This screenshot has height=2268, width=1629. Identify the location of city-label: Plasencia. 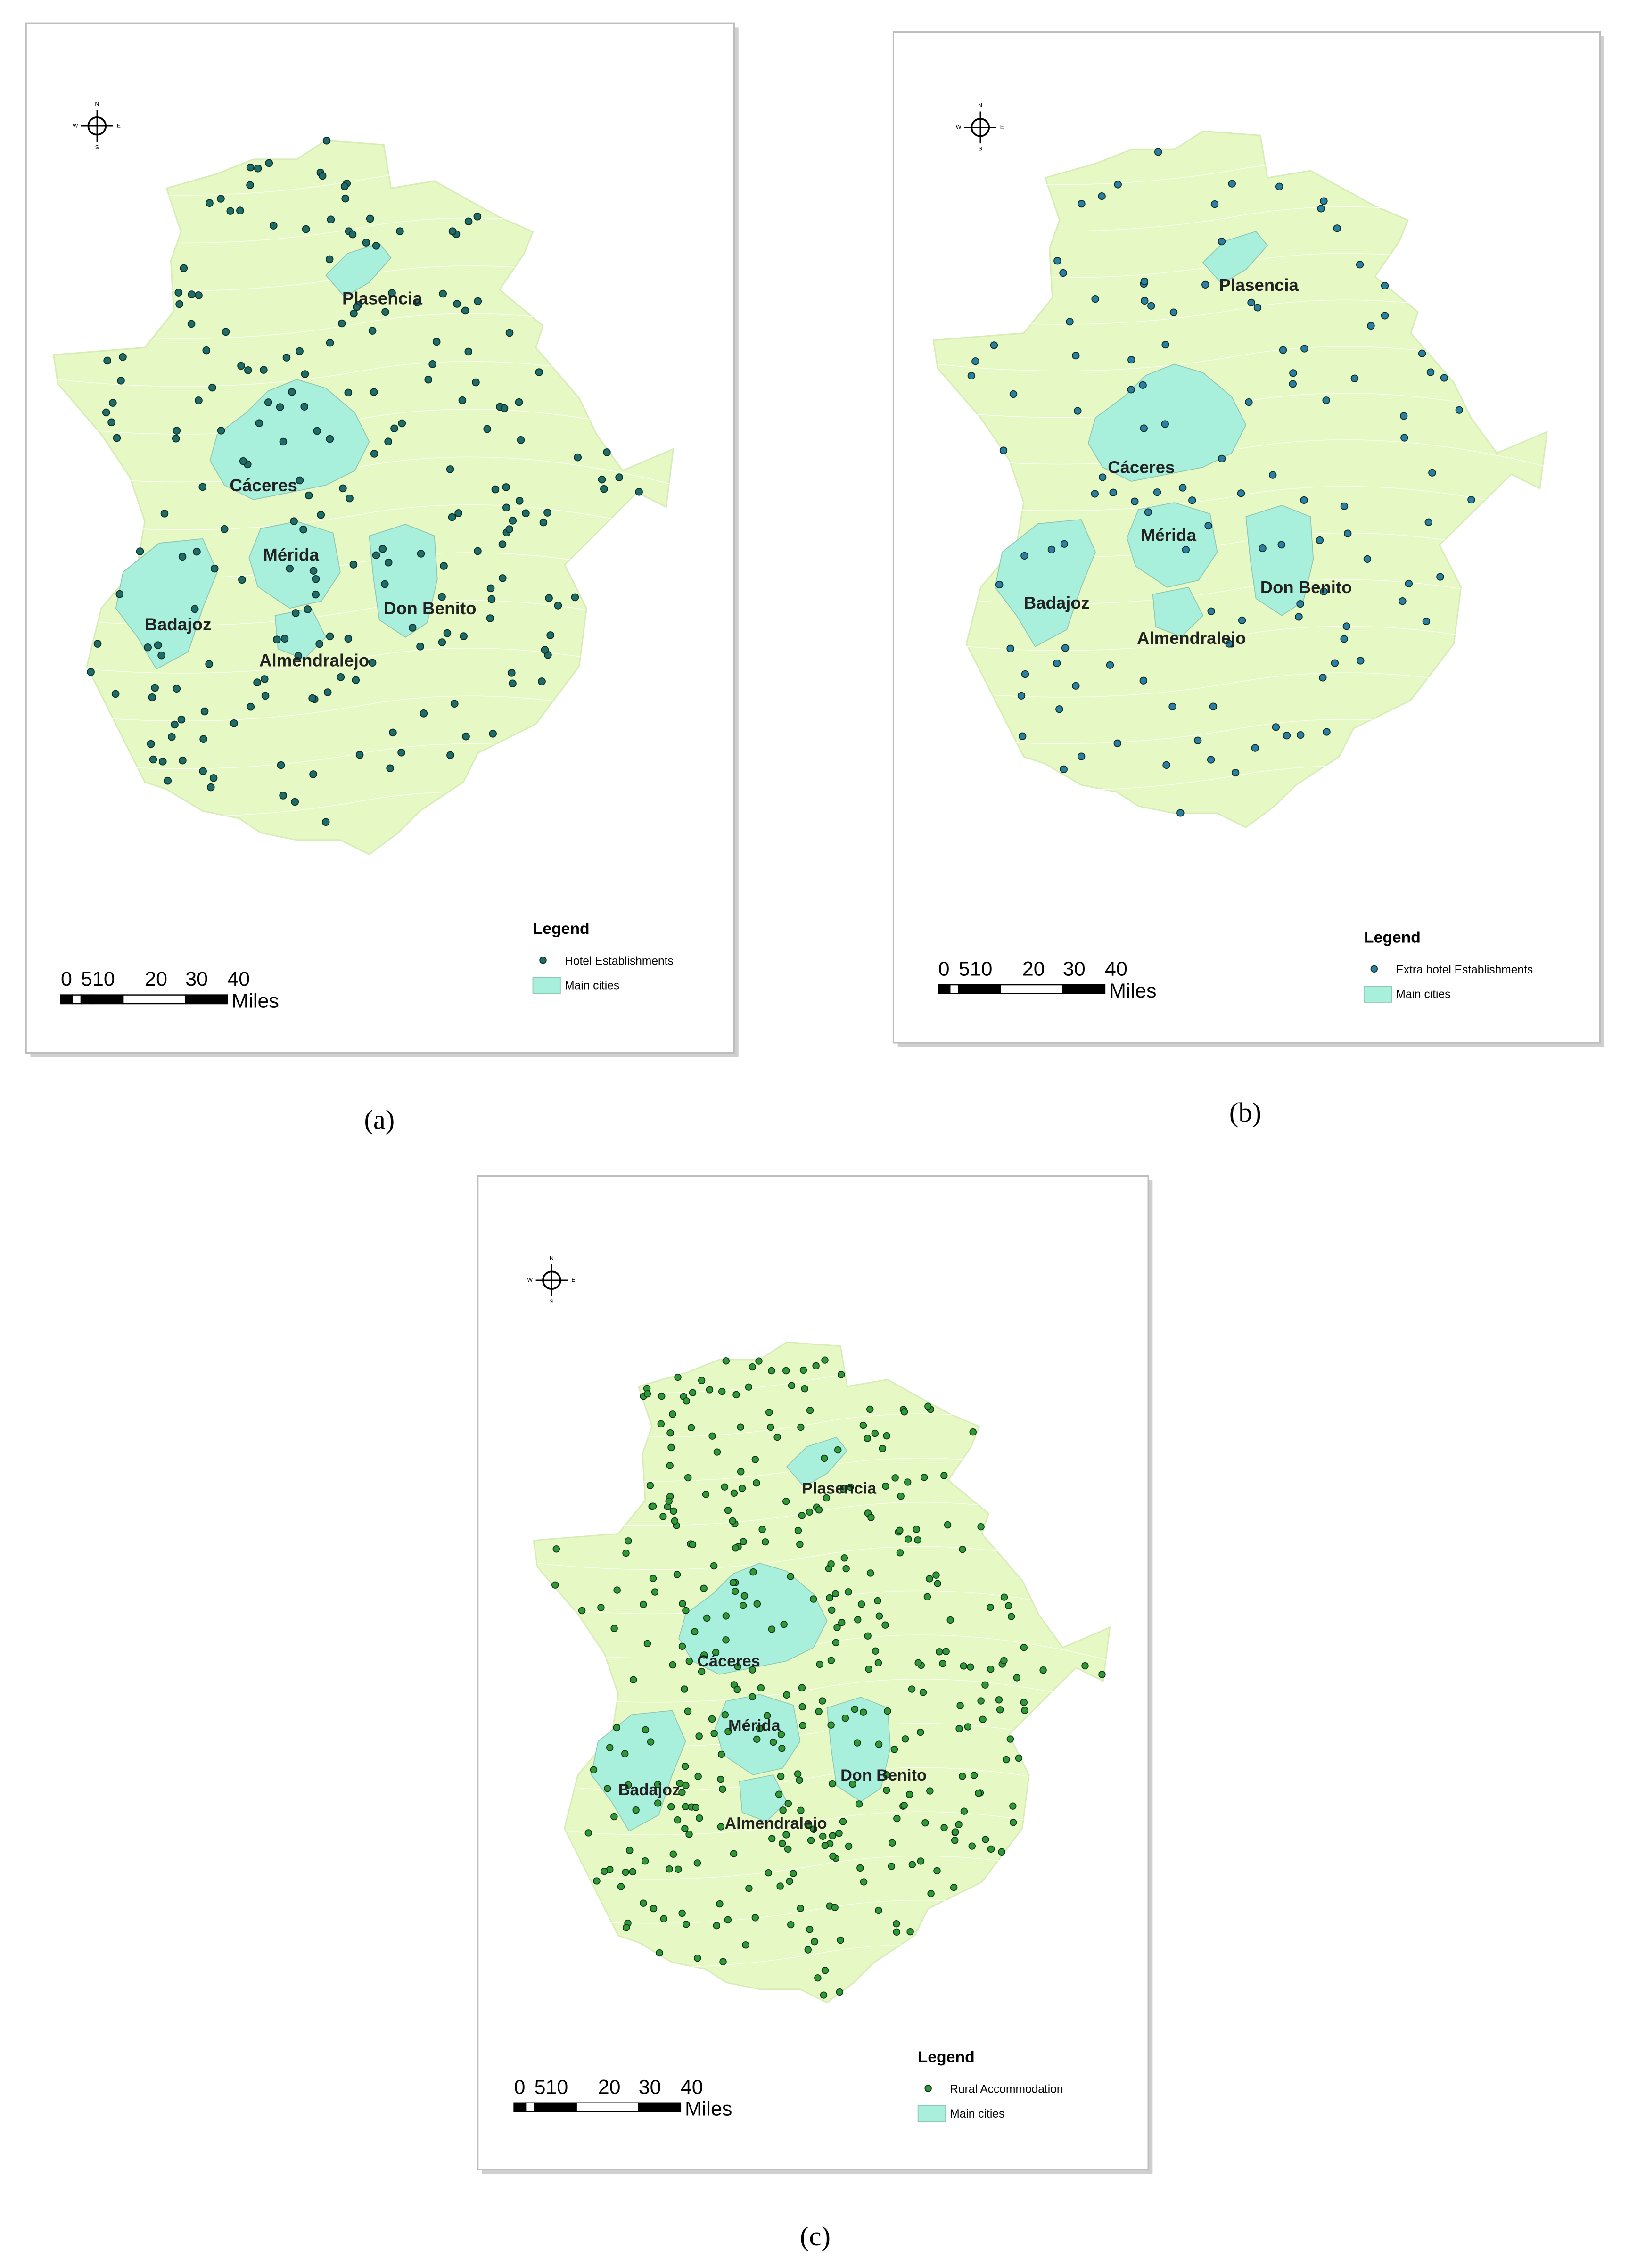
(839, 1489).